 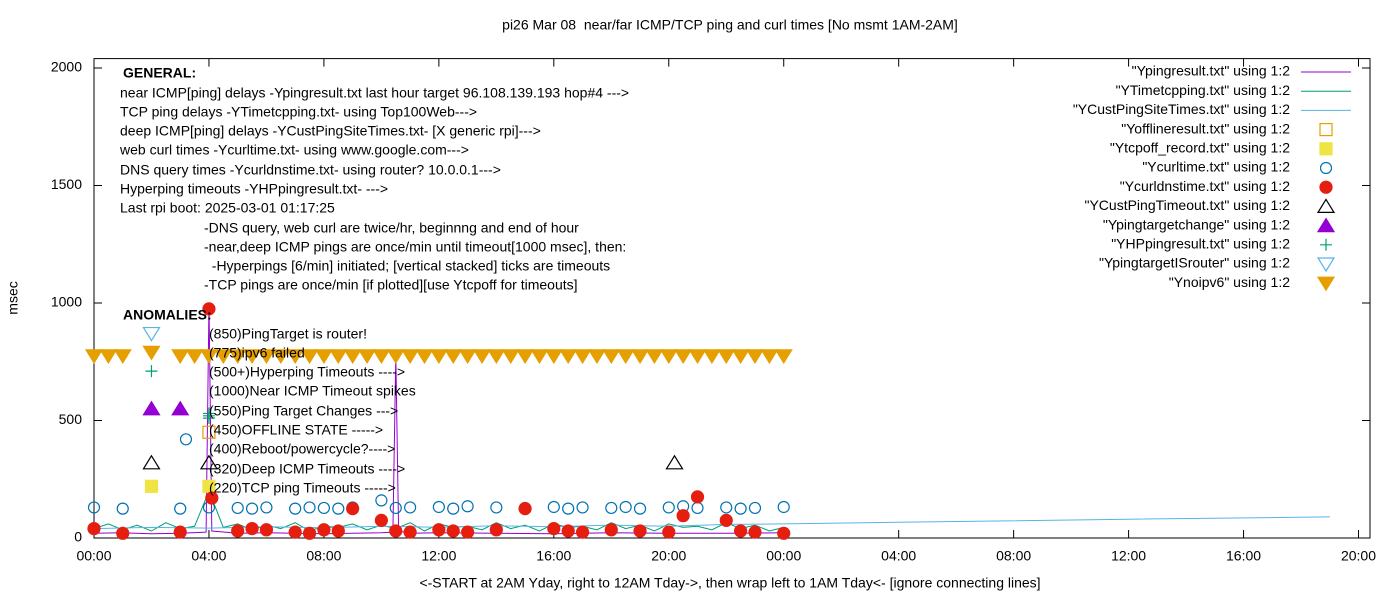 What do you see at coordinates (1200, 148) in the screenshot?
I see `legend-label: "Ytcpoff_record.txt" using 1:2` at bounding box center [1200, 148].